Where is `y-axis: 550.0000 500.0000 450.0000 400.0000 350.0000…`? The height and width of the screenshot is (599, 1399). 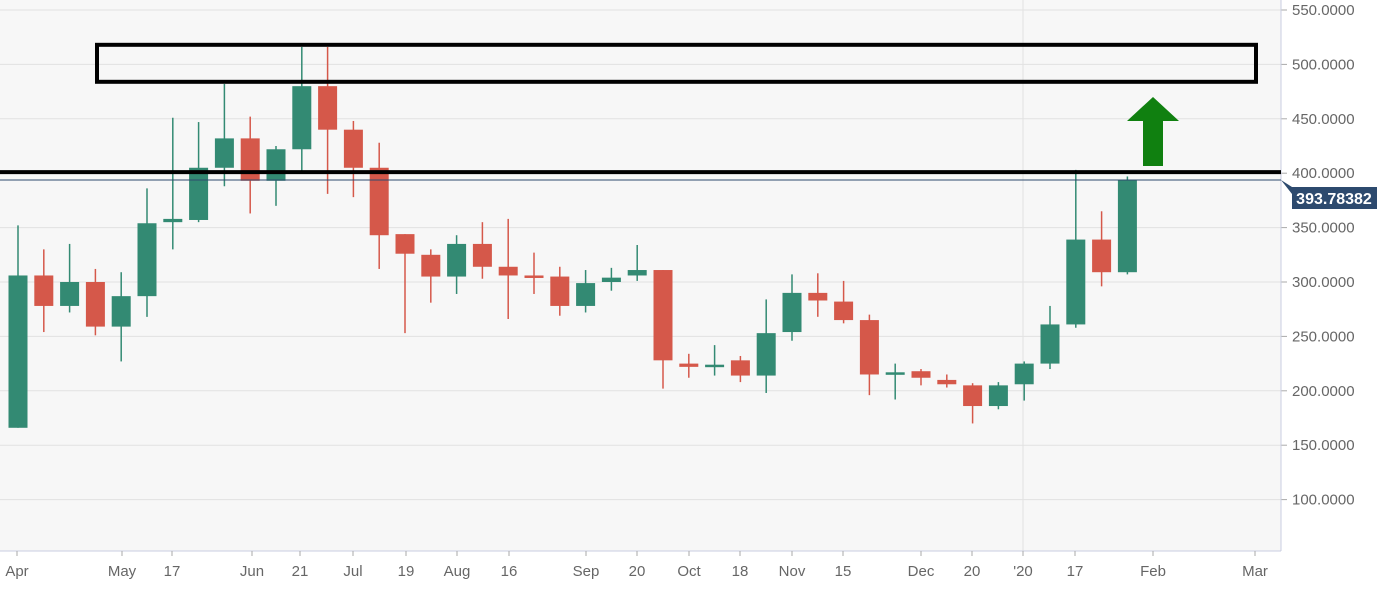
y-axis: 550.0000 500.0000 450.0000 400.0000 350.0000… is located at coordinates (1317, 275).